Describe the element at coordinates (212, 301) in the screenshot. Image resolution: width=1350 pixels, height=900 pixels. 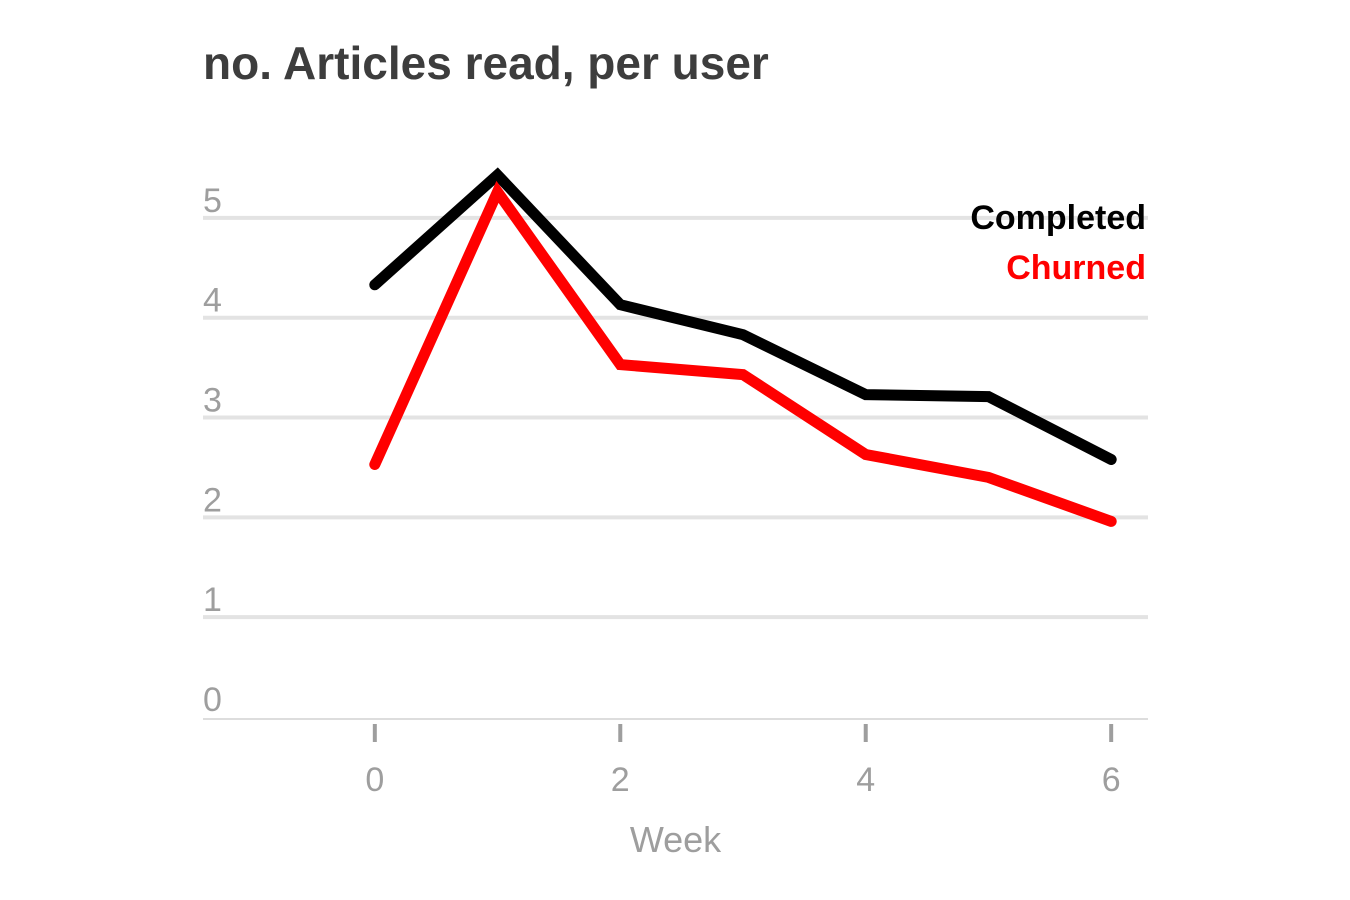
I see `y-tick-label-4: 4` at that location.